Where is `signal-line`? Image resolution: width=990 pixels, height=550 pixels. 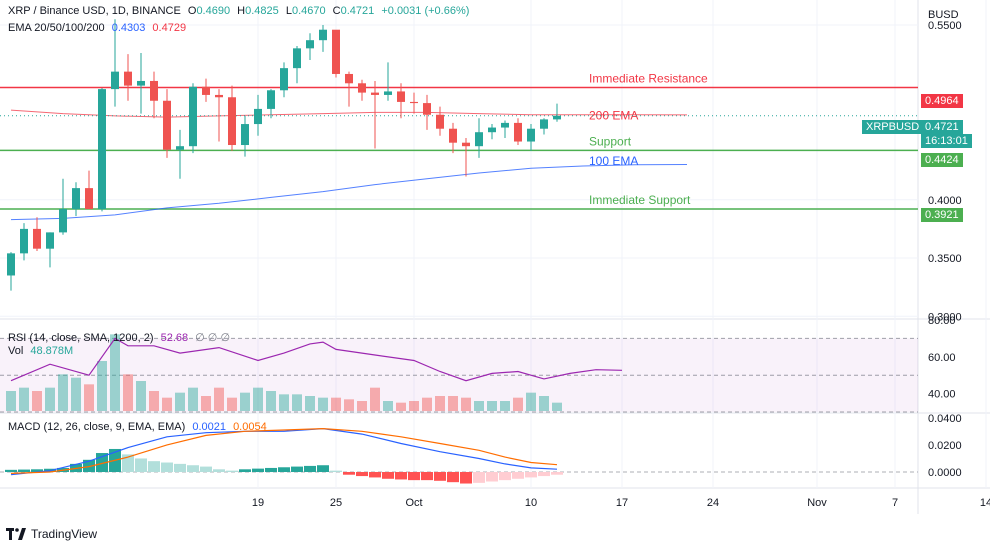 signal-line is located at coordinates (284, 450).